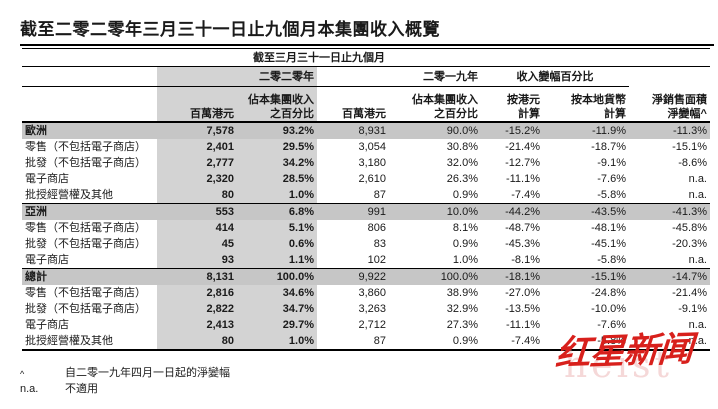  What do you see at coordinates (586, 342) in the screenshot?
I see `value-cell: -5.8%` at bounding box center [586, 342].